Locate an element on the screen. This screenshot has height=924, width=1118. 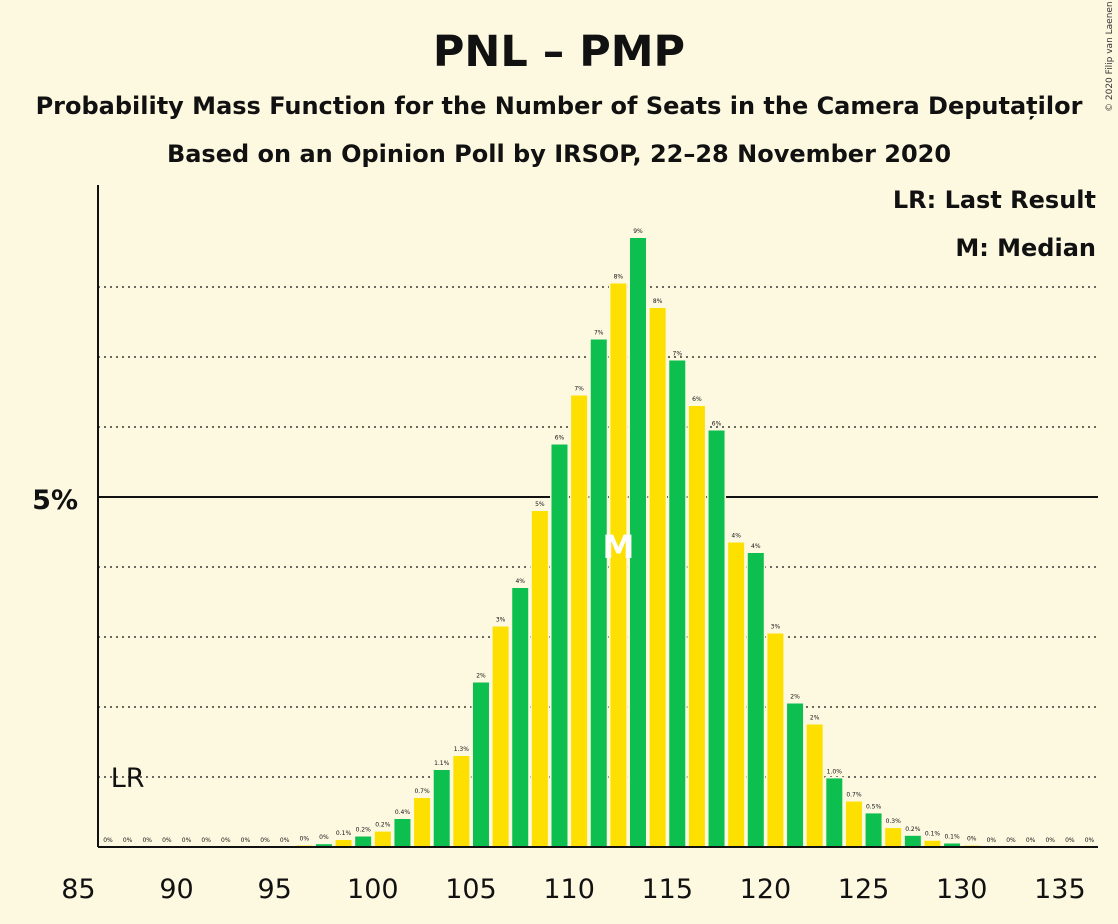
x-tick-label: 115 is located at coordinates (667, 889).